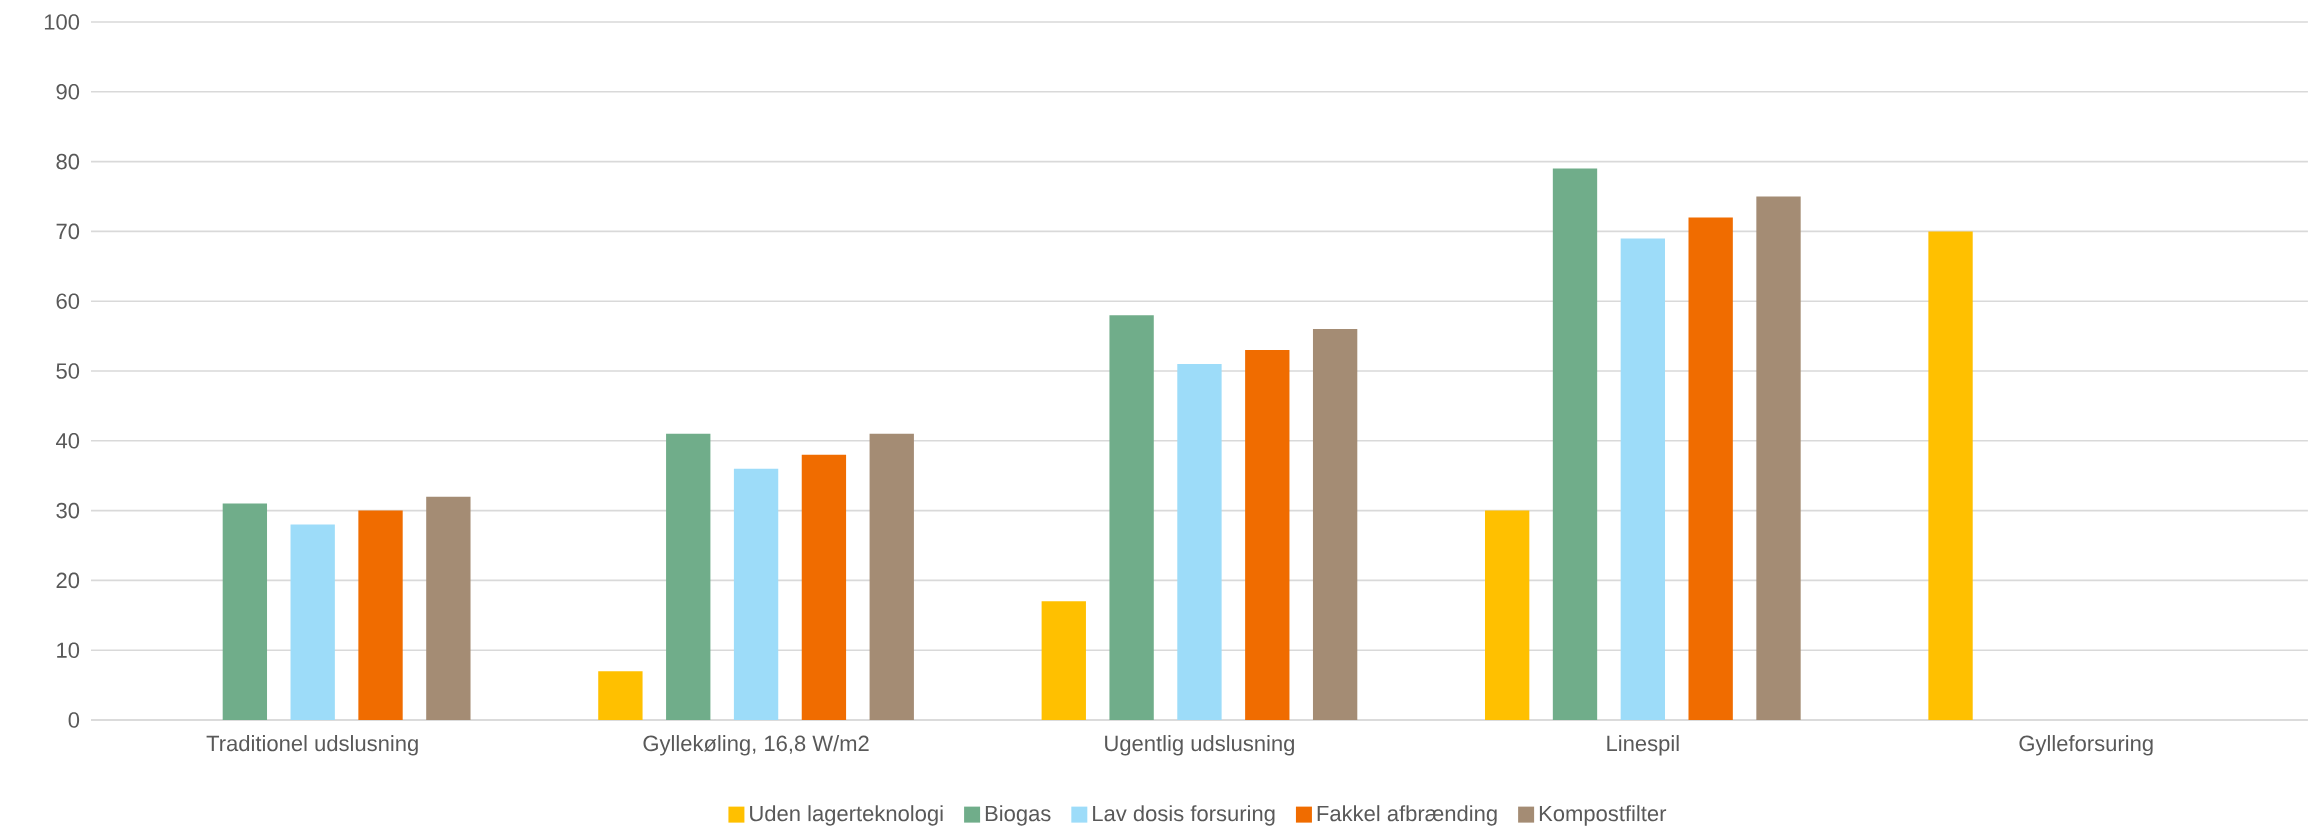 This screenshot has height=835, width=2313. Describe the element at coordinates (68, 510) in the screenshot. I see `y-tick-label: 30` at that location.